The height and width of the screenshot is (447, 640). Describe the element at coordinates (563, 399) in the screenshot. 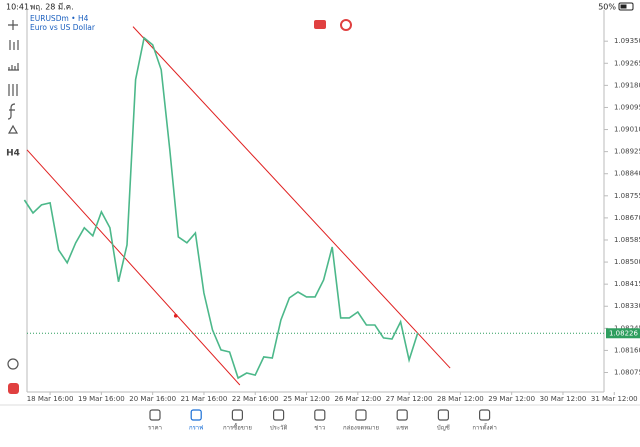

I see `x-tick-label: 30 Mar 12:00` at that location.